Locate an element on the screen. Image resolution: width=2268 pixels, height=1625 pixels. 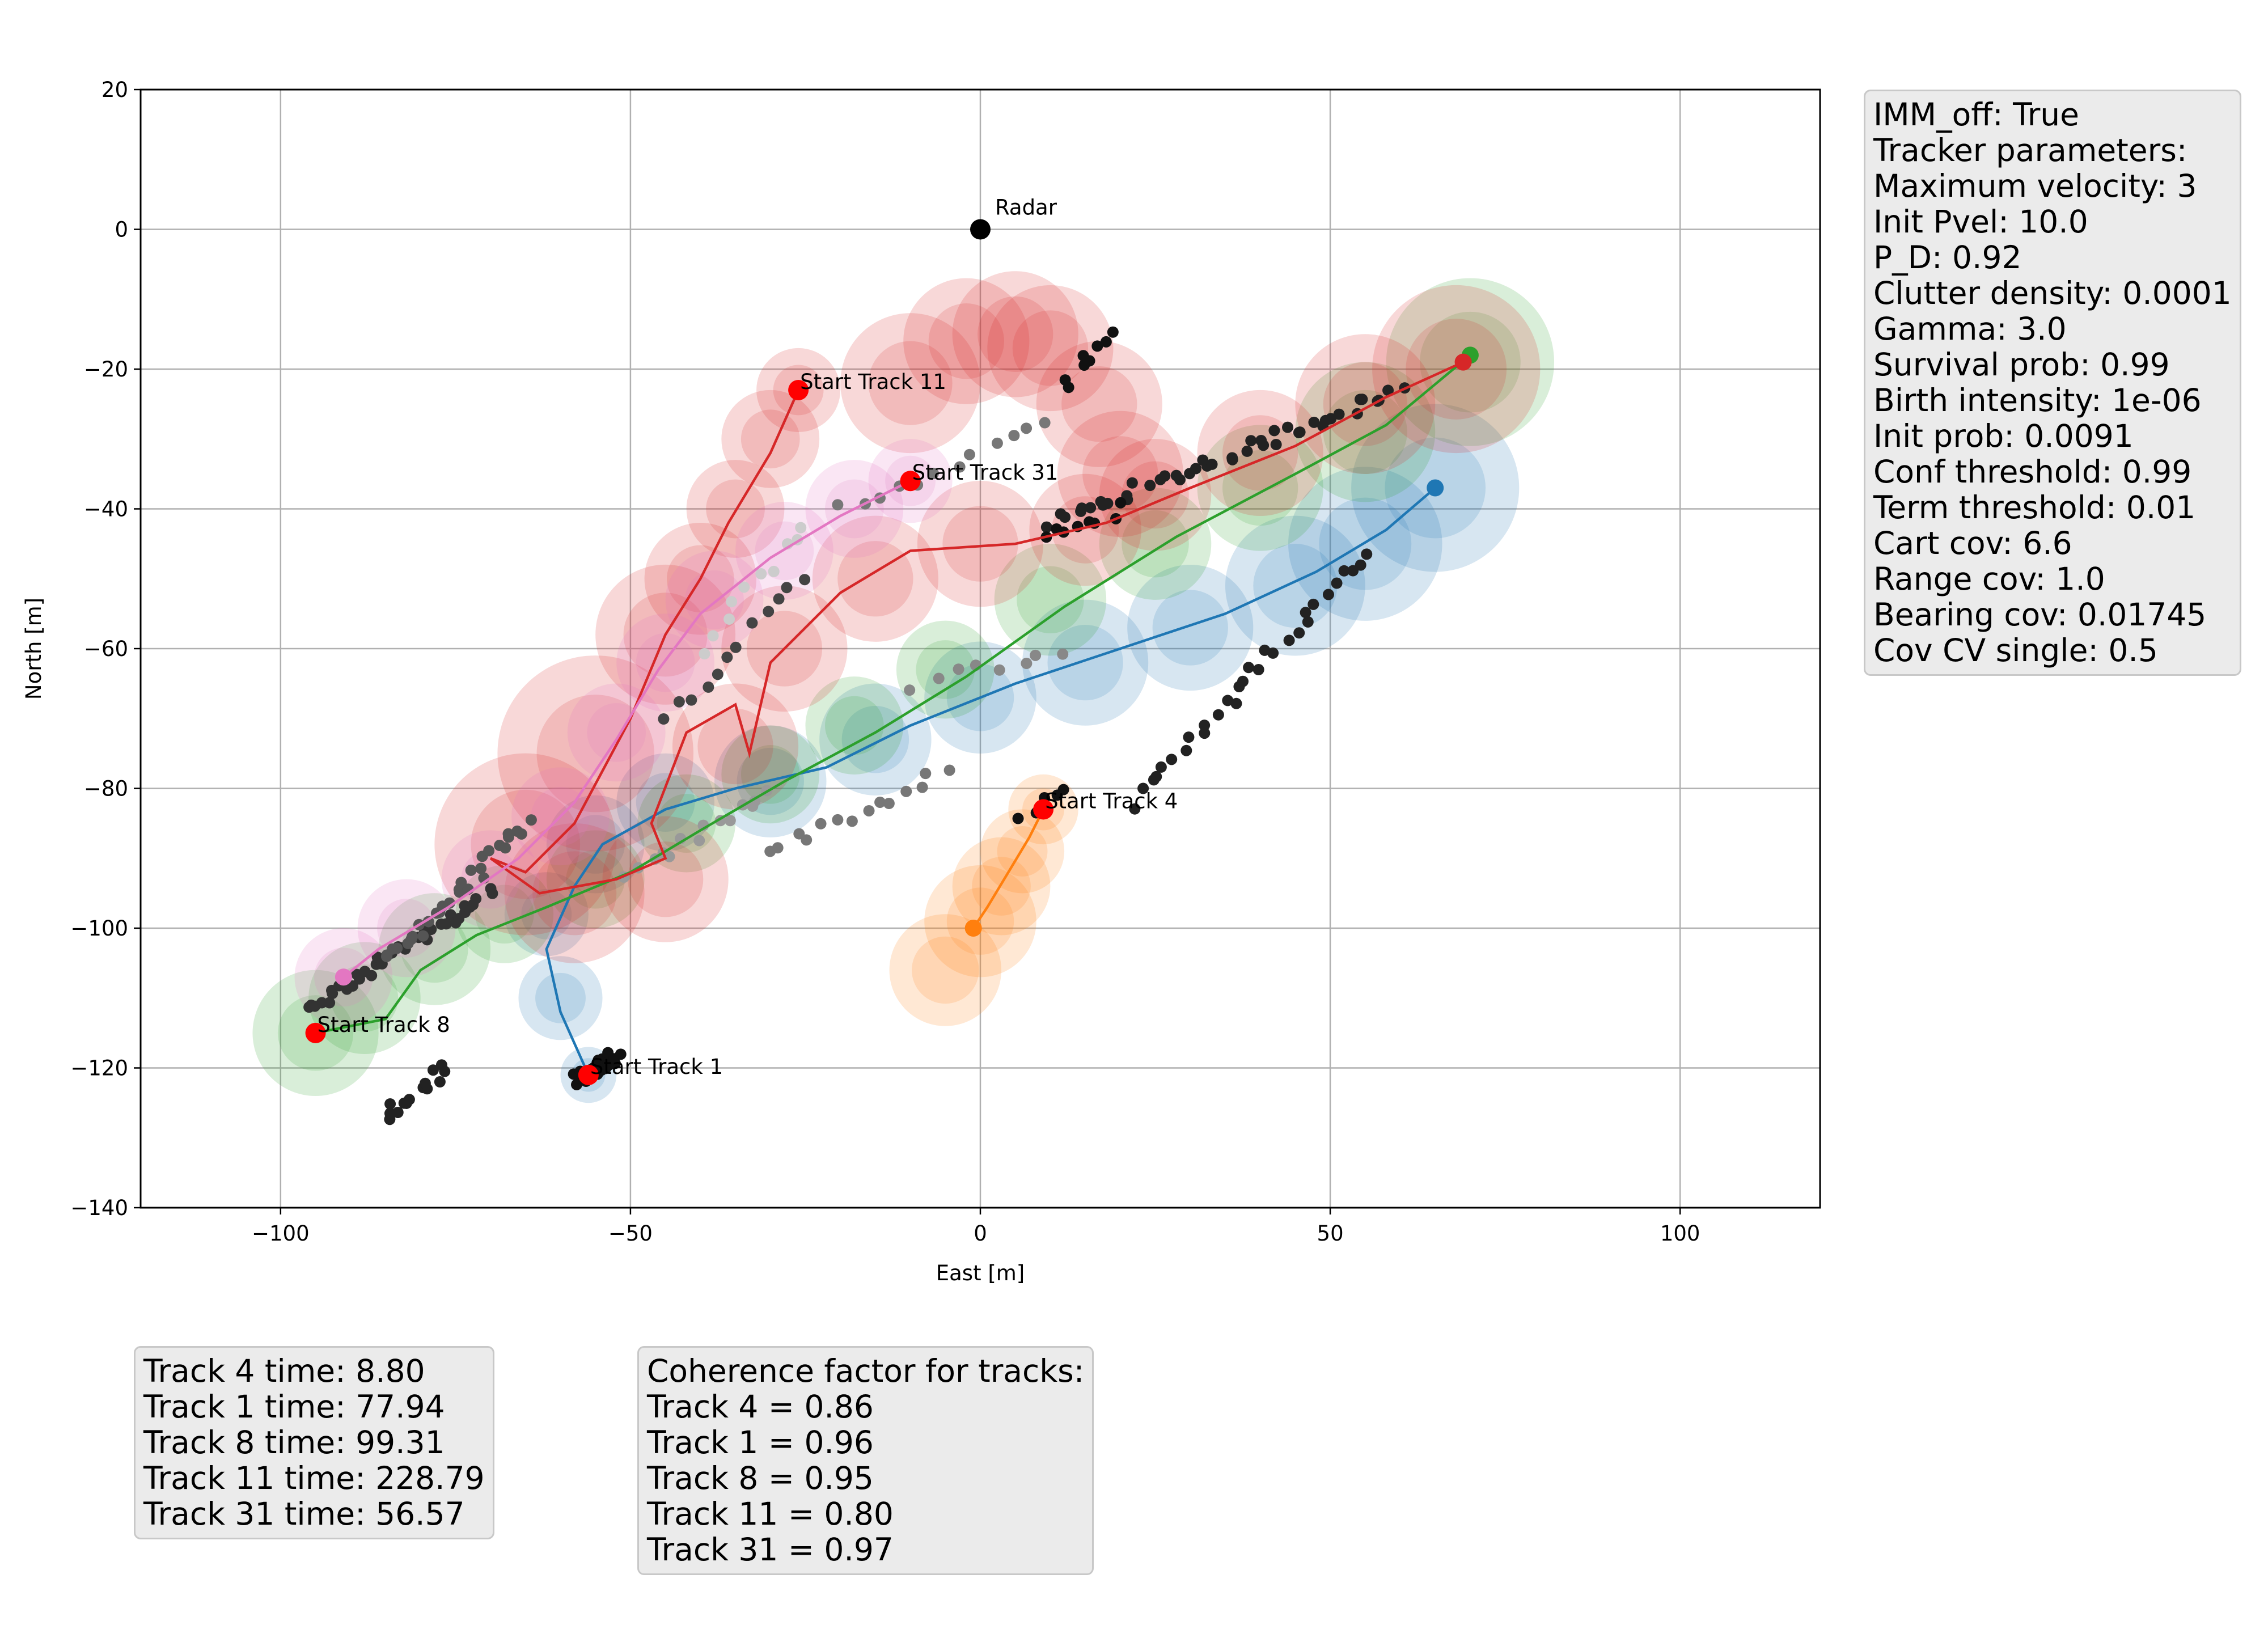
coherence-line: Track 11 = 0.80 is located at coordinates (770, 1514).